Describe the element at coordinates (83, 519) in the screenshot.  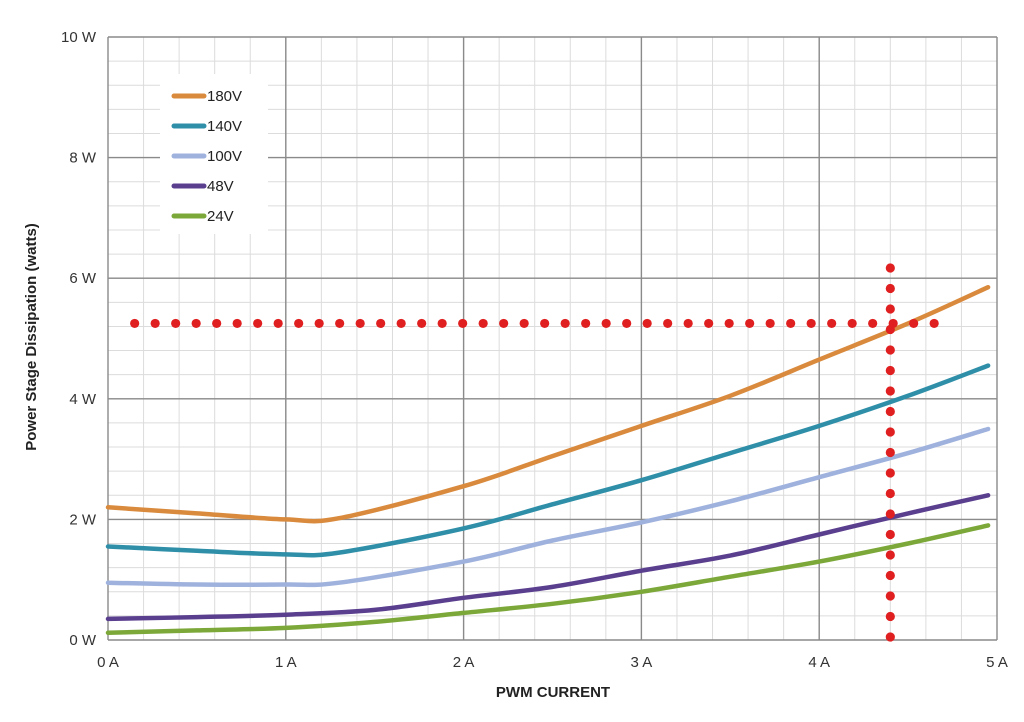
I see `y-tick-label: 2 W` at that location.